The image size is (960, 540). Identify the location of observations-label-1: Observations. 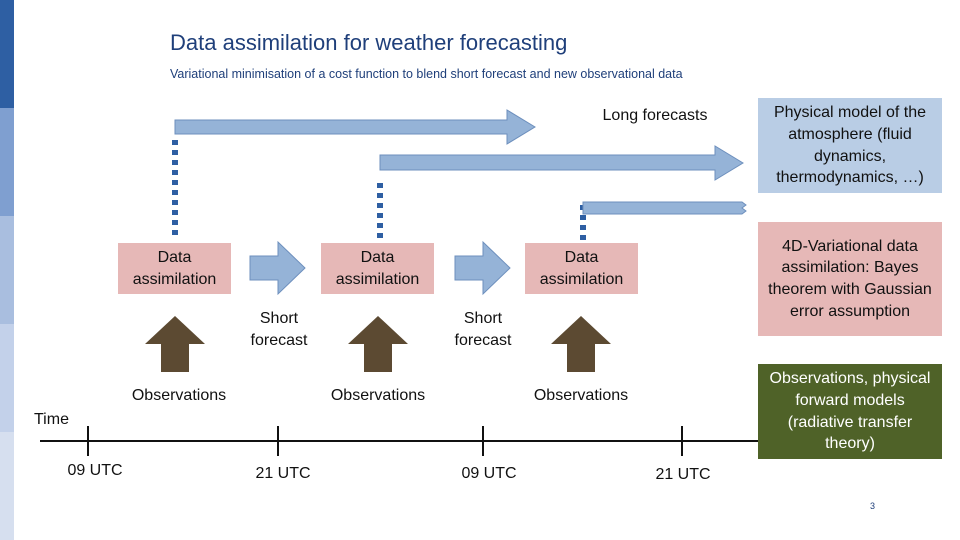
(179, 395).